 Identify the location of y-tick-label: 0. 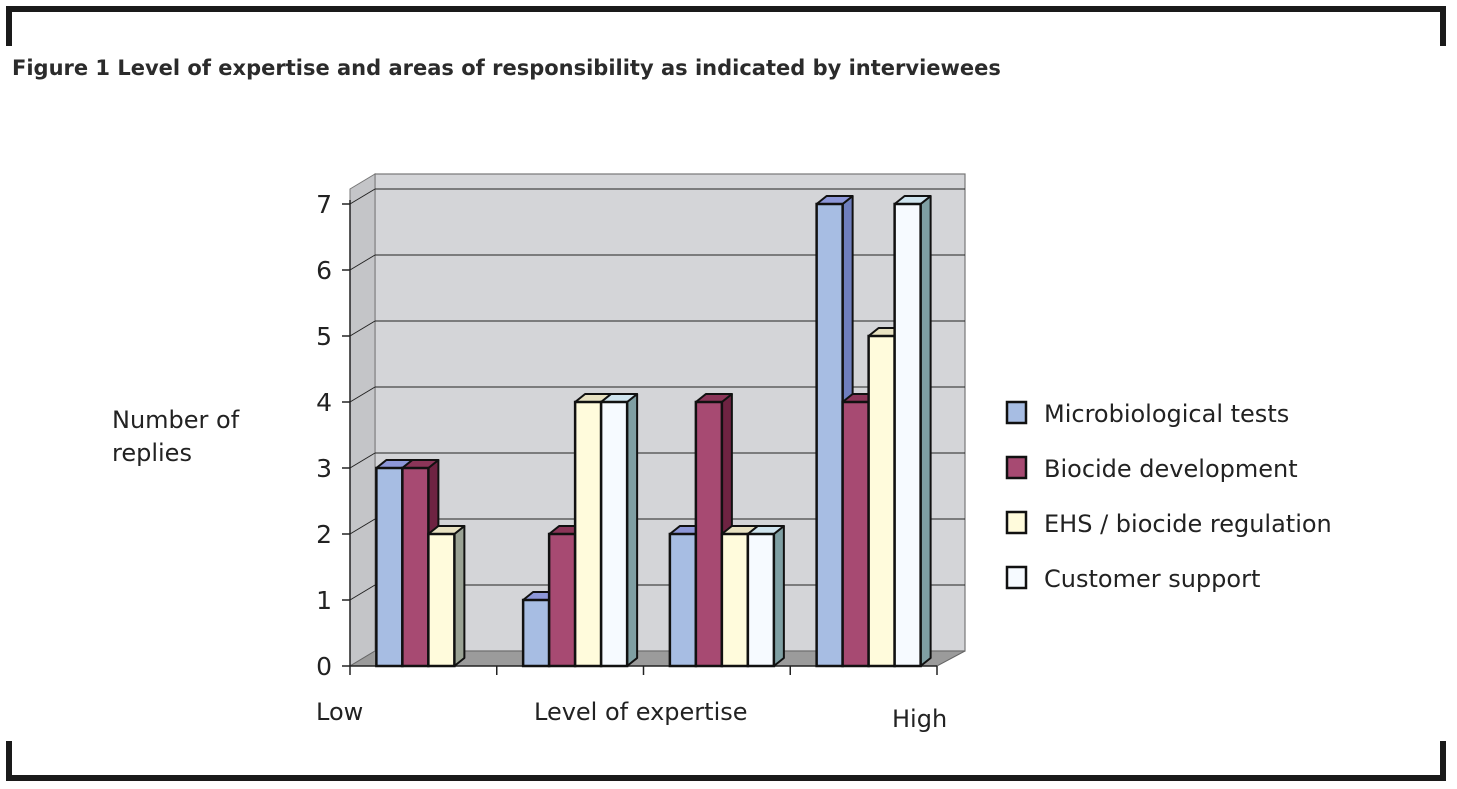
(324, 666).